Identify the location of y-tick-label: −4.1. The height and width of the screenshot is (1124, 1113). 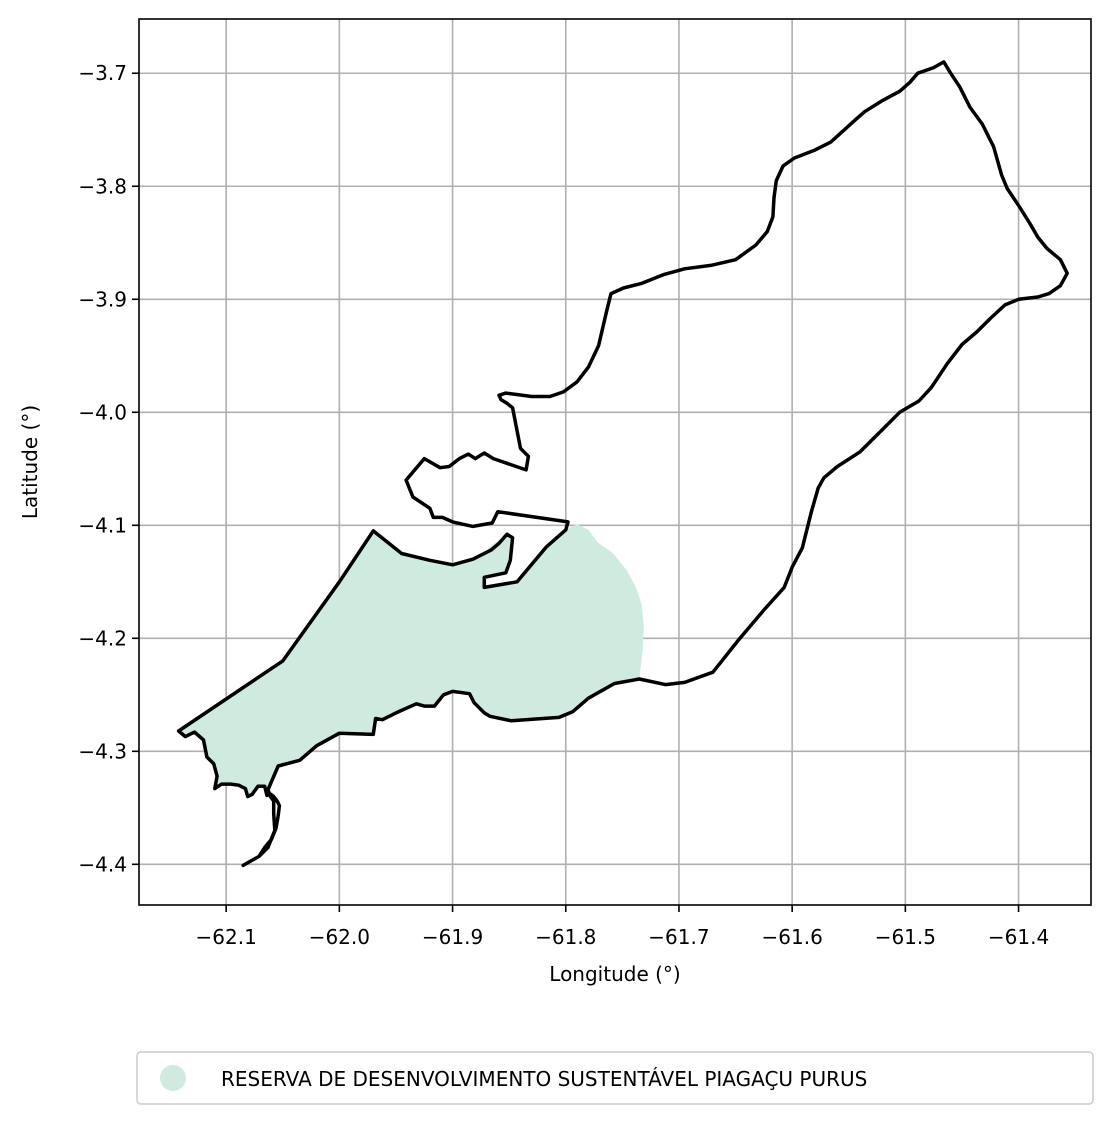
(102, 525).